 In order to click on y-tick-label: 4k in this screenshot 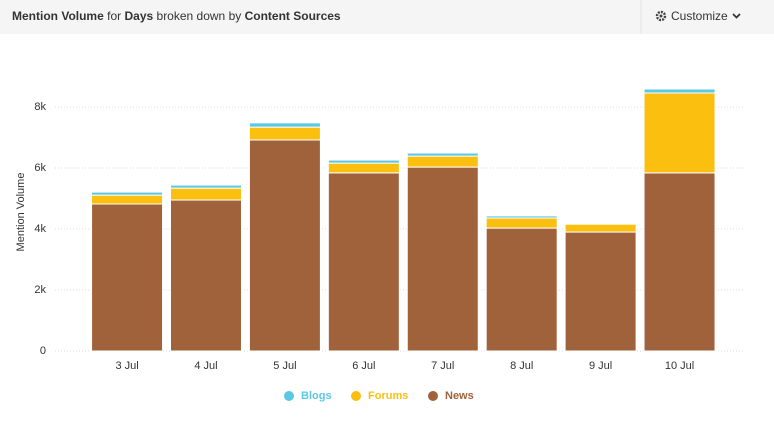, I will do `click(40, 229)`.